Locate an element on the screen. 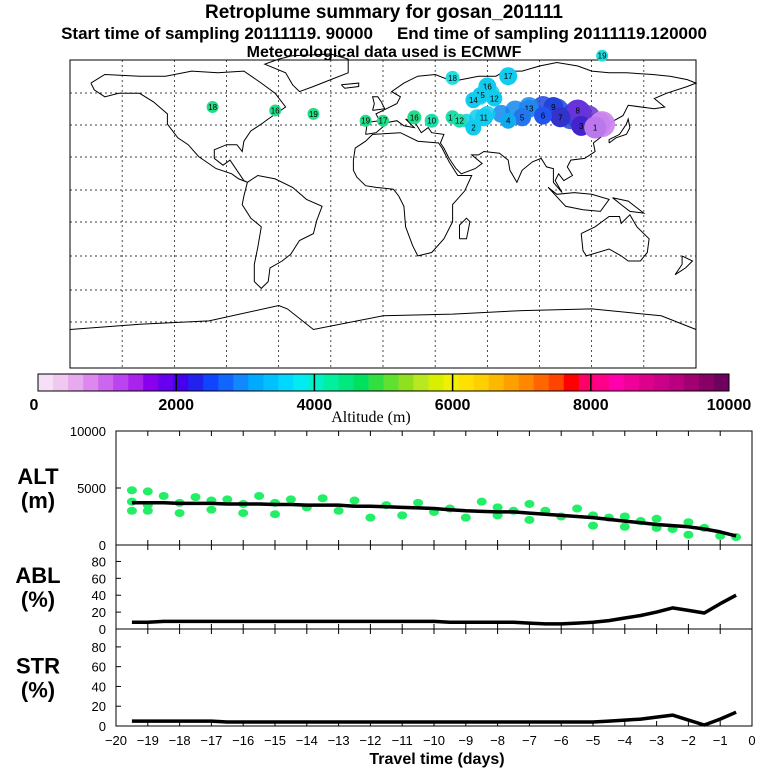 This screenshot has width=768, height=768. plume-marker-label: 6 is located at coordinates (543, 116).